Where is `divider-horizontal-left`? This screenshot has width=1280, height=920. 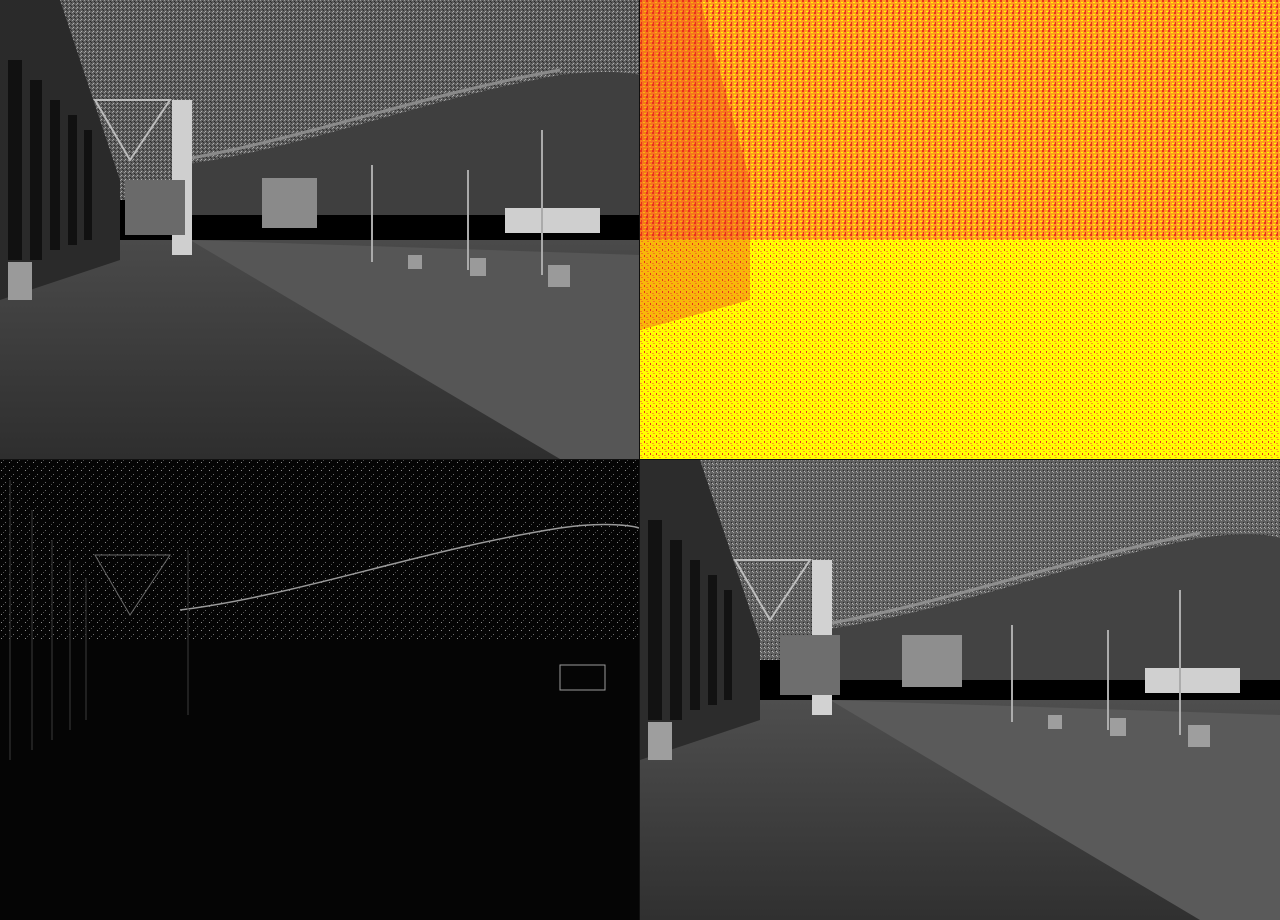
divider-horizontal-left is located at coordinates (319, 459).